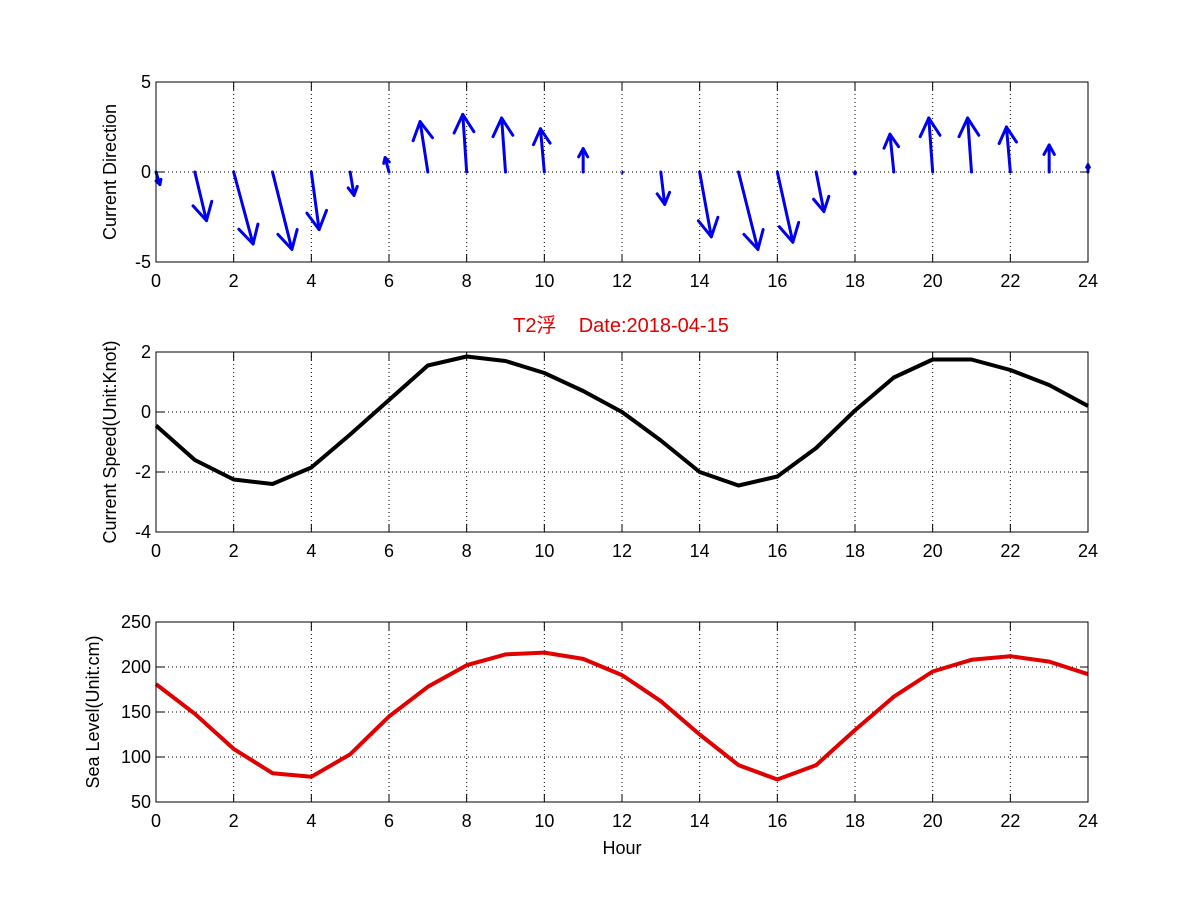 This screenshot has height=901, width=1201. Describe the element at coordinates (146, 82) in the screenshot. I see `y-tick-label: 5` at that location.